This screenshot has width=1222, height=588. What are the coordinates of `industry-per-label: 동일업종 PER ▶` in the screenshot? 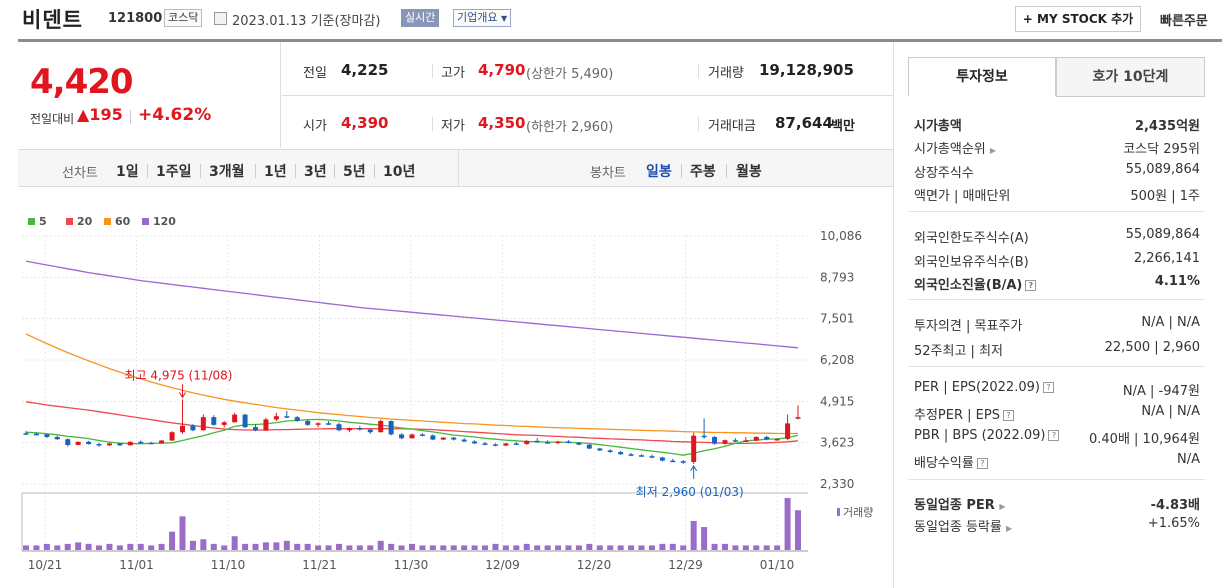 It's located at (959, 503).